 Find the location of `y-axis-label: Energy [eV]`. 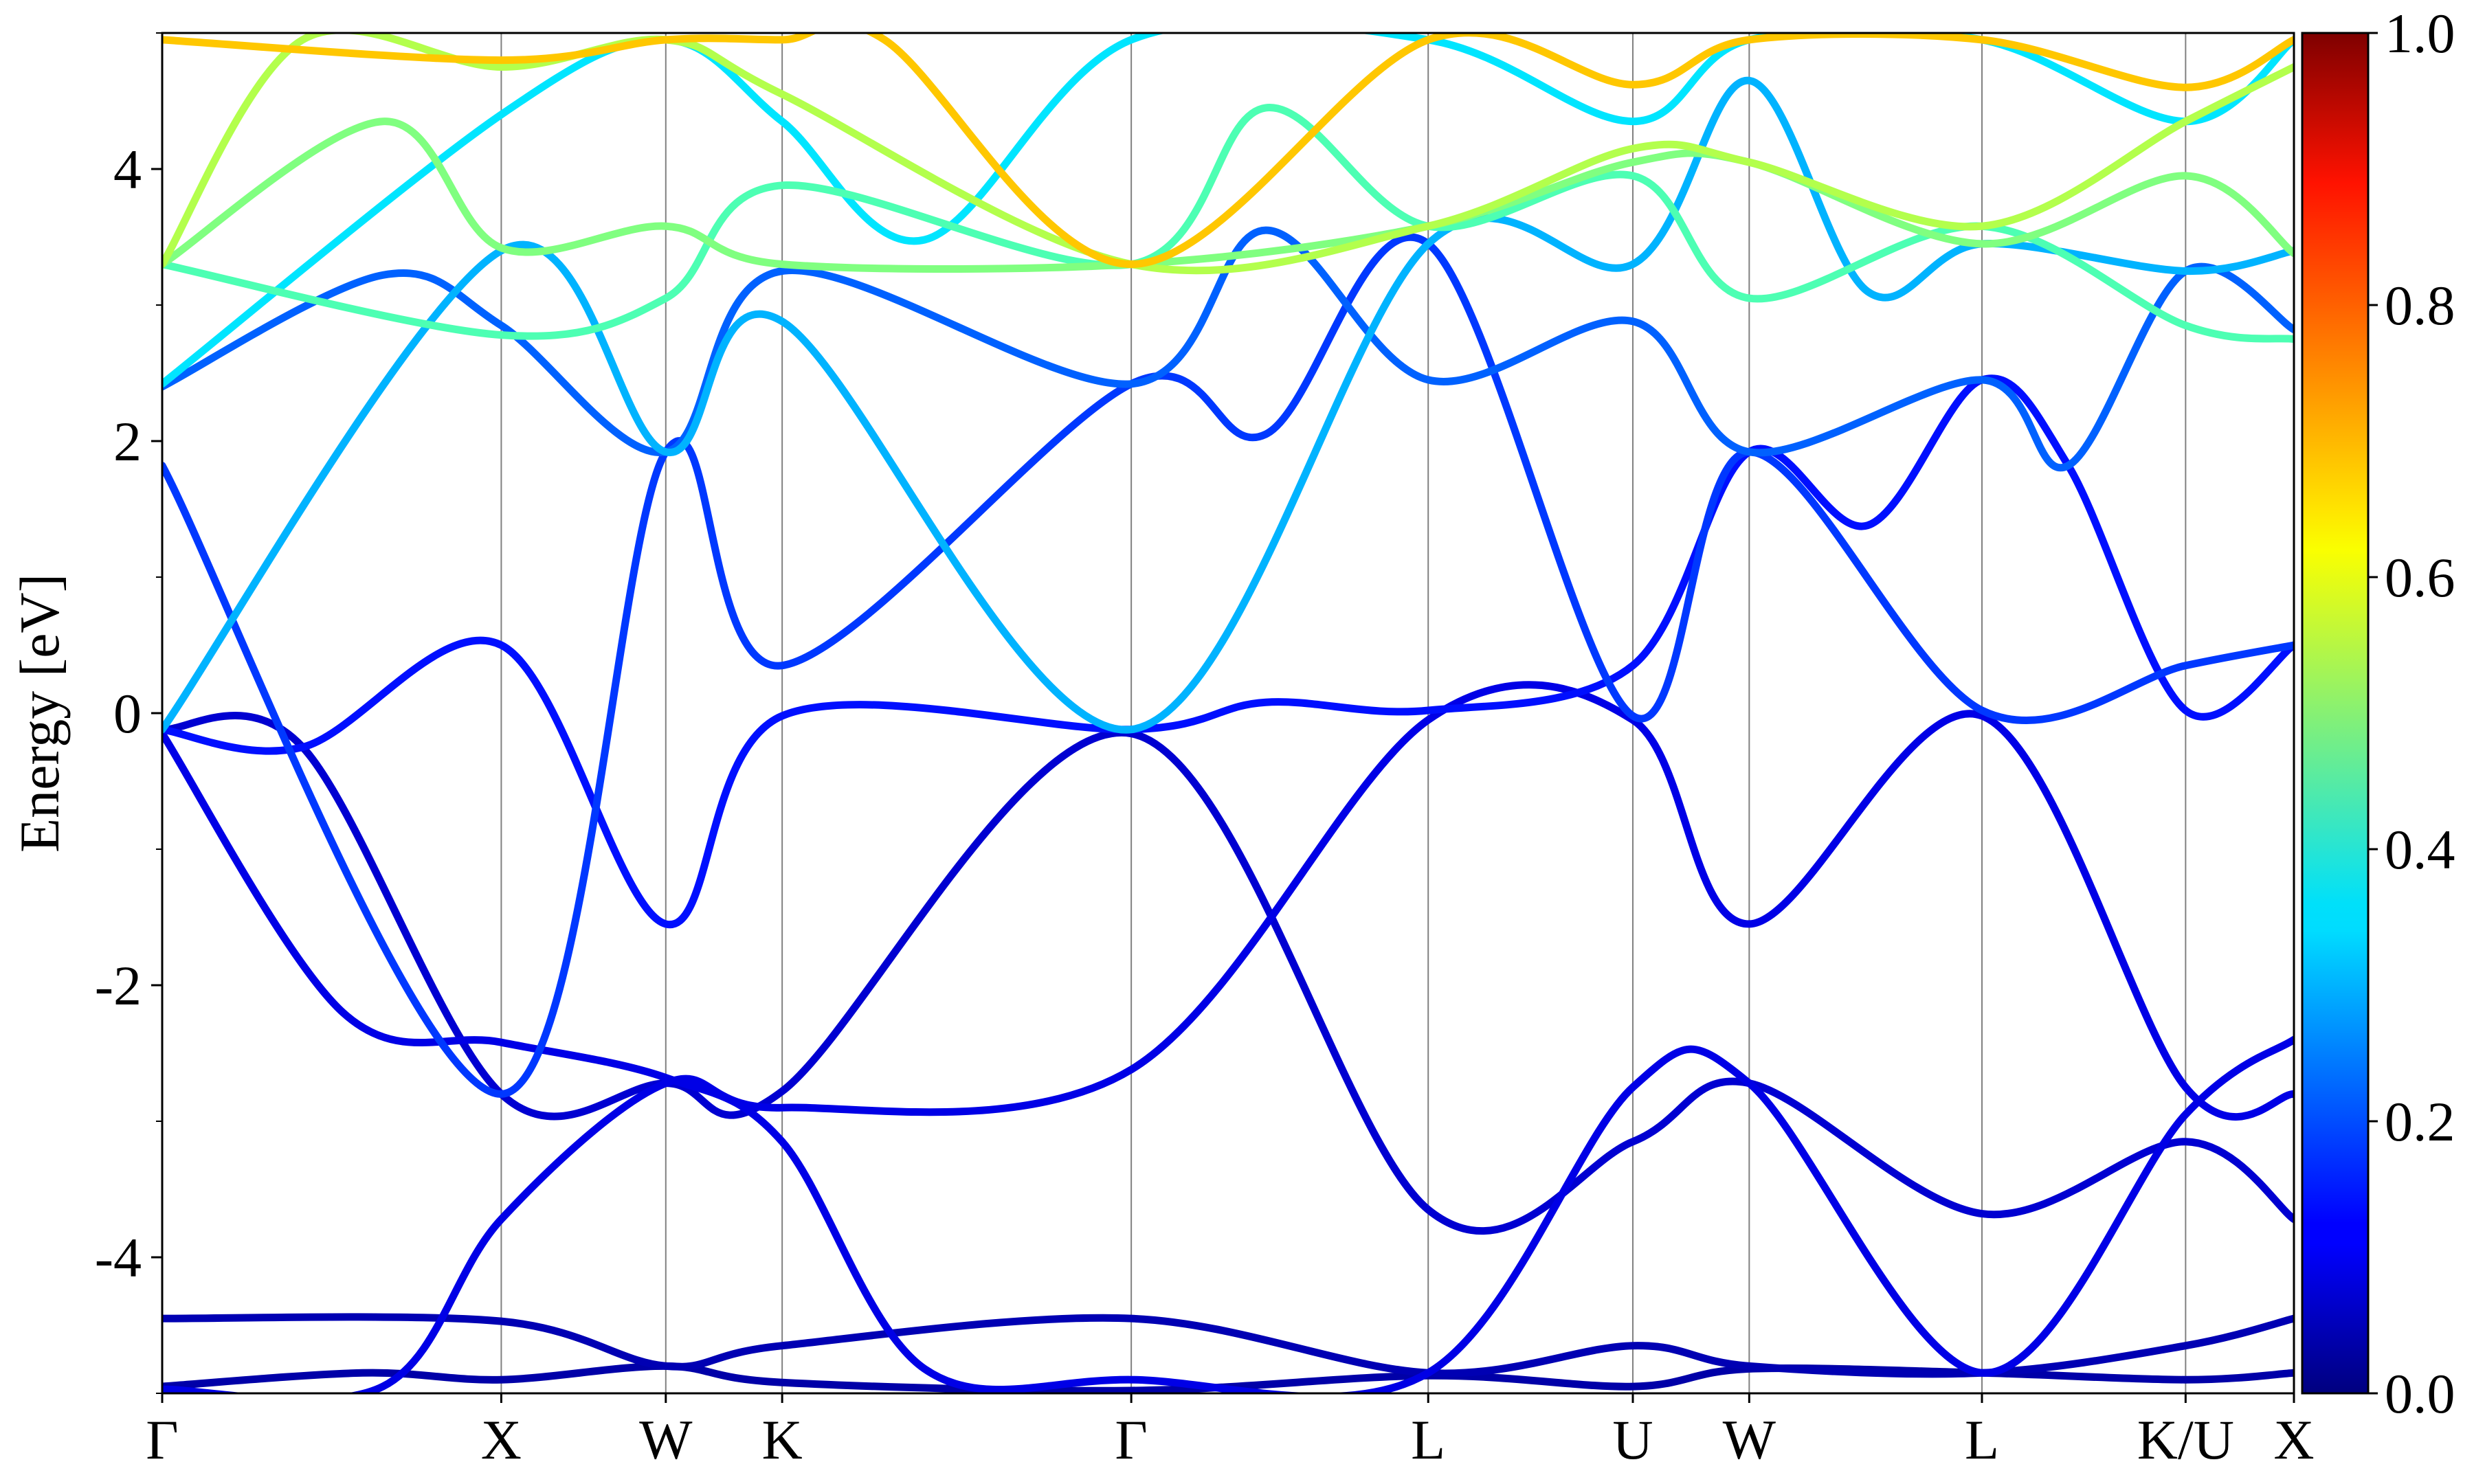

y-axis-label: Energy [eV] is located at coordinates (39, 714).